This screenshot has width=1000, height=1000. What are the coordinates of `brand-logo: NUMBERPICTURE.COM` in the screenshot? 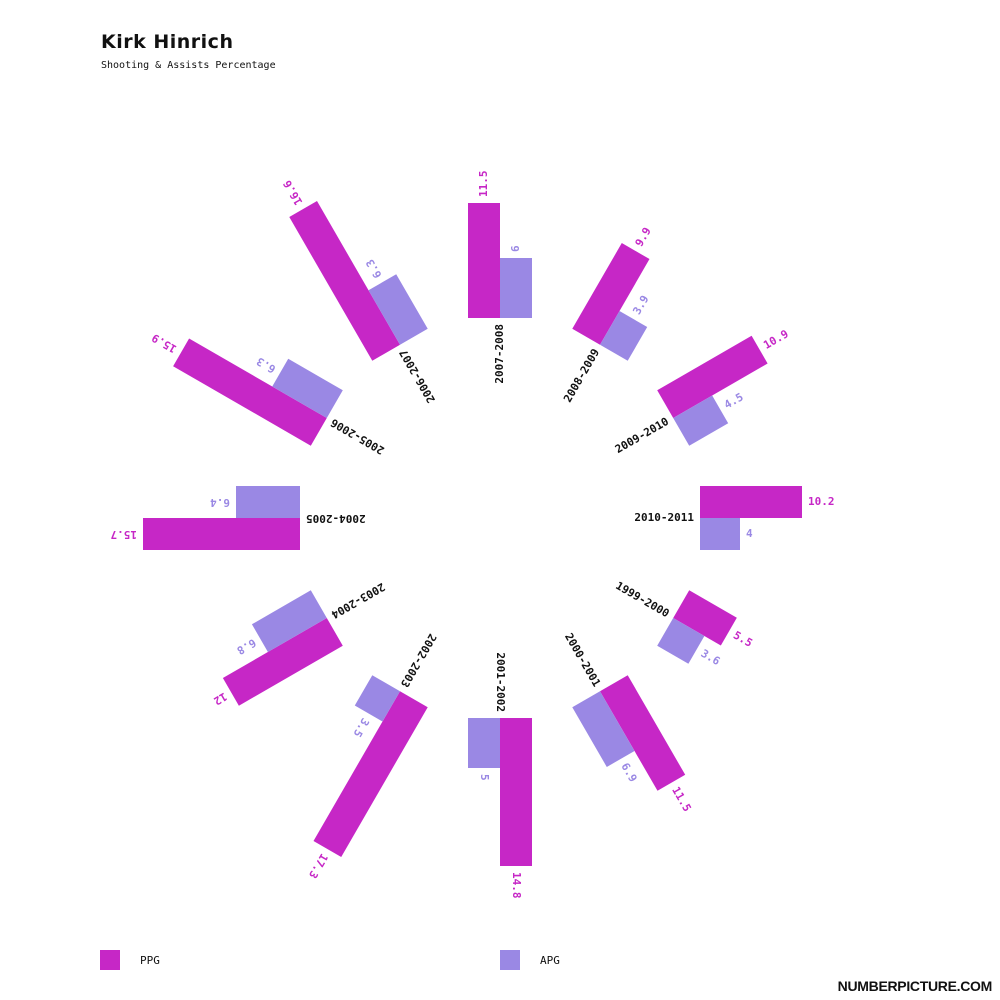 It's located at (915, 986).